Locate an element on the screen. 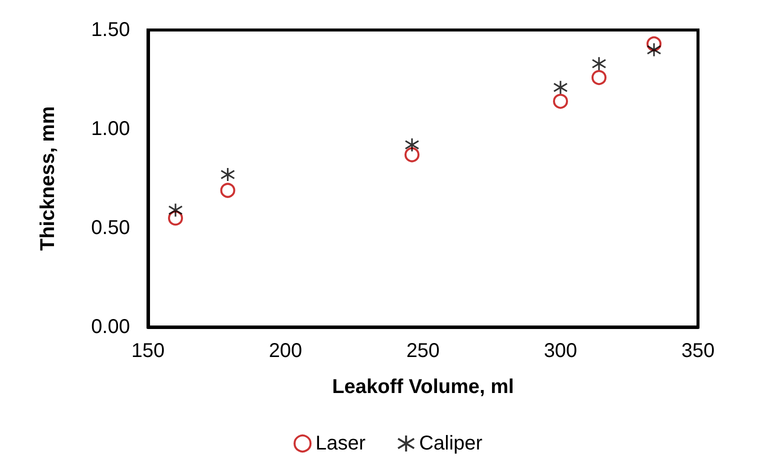 The image size is (776, 469). legend-label: Laser is located at coordinates (341, 443).